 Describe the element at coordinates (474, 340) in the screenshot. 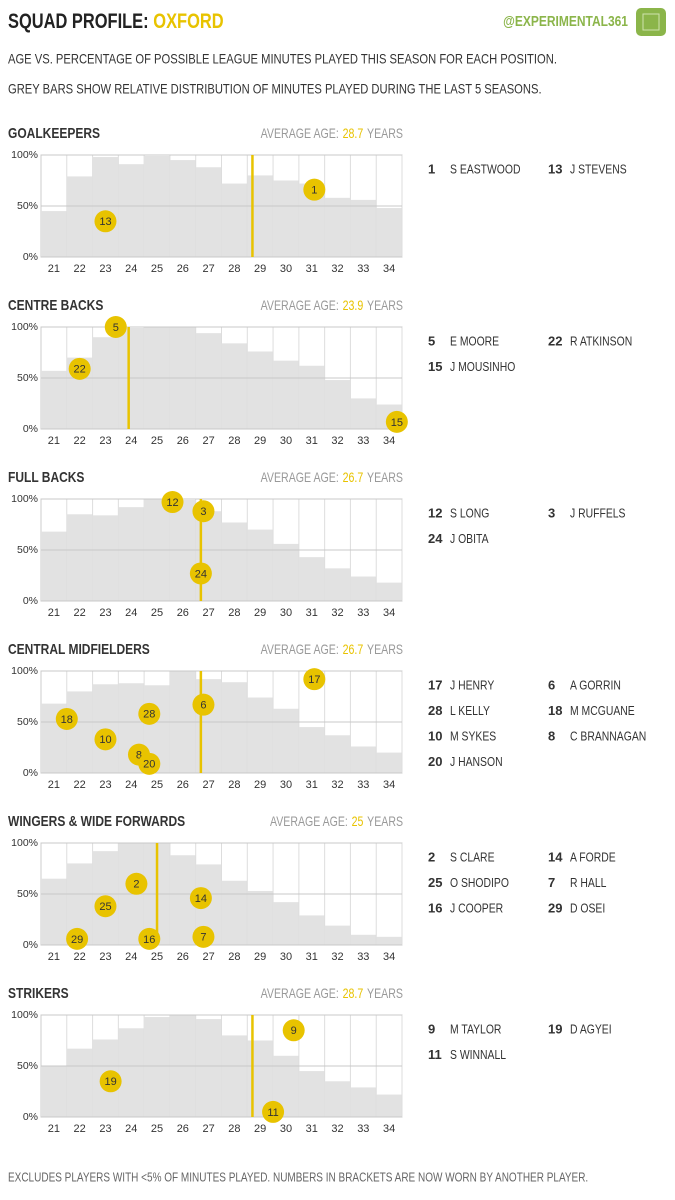

I see `legend-name: E MOORE` at that location.